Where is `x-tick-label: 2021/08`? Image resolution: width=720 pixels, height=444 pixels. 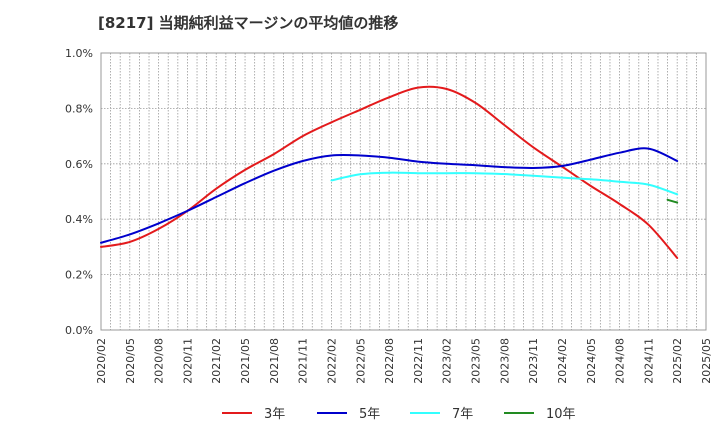
x-tick-label: 2021/08 is located at coordinates (274, 361).